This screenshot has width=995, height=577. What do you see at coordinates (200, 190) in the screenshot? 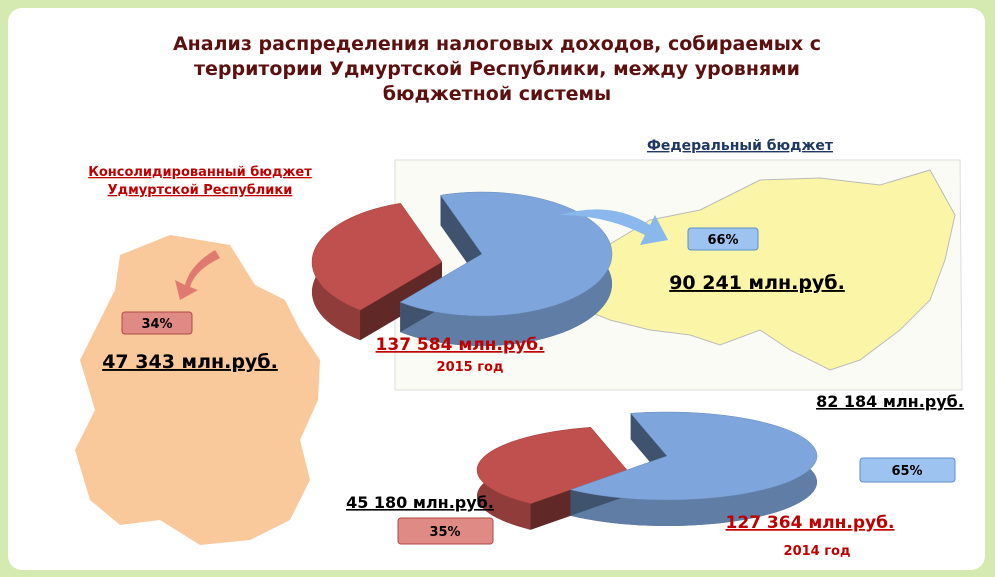
I see `legend-label: Удмуртской Республики` at bounding box center [200, 190].